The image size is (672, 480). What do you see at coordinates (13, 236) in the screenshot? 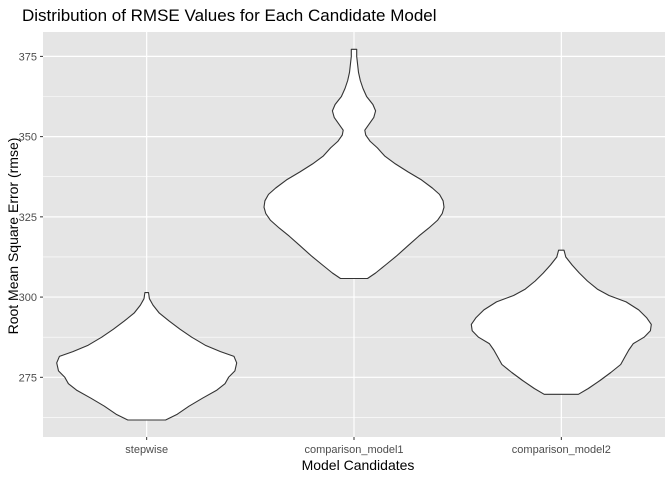
I see `y-axis-title: Root Mean Square Error (rmse)` at bounding box center [13, 236].